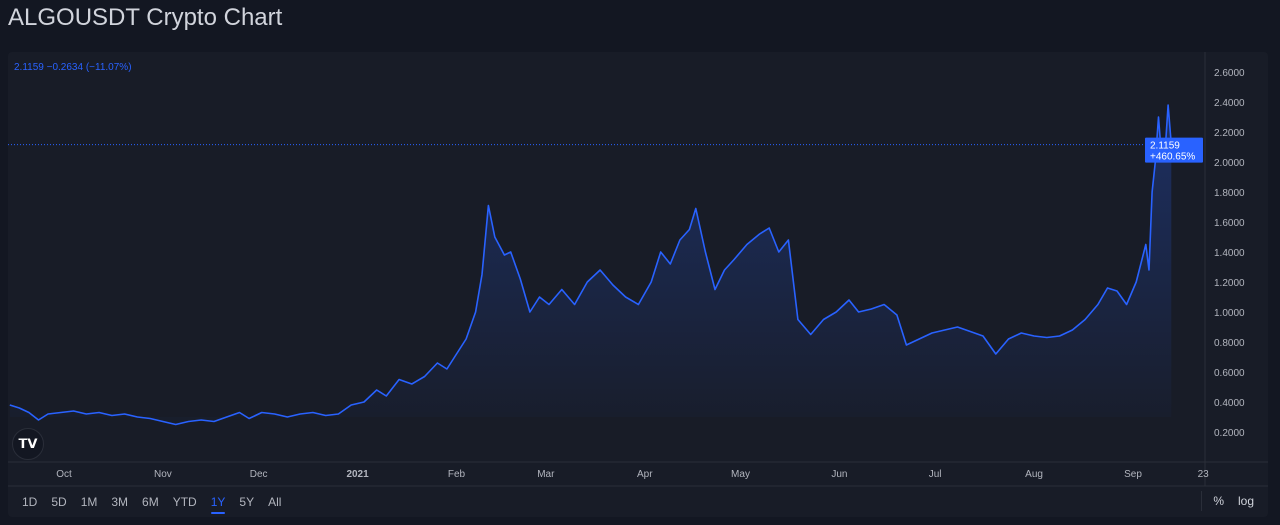 The width and height of the screenshot is (1280, 525). What do you see at coordinates (120, 501) in the screenshot?
I see `range-button-3m: 3M` at bounding box center [120, 501].